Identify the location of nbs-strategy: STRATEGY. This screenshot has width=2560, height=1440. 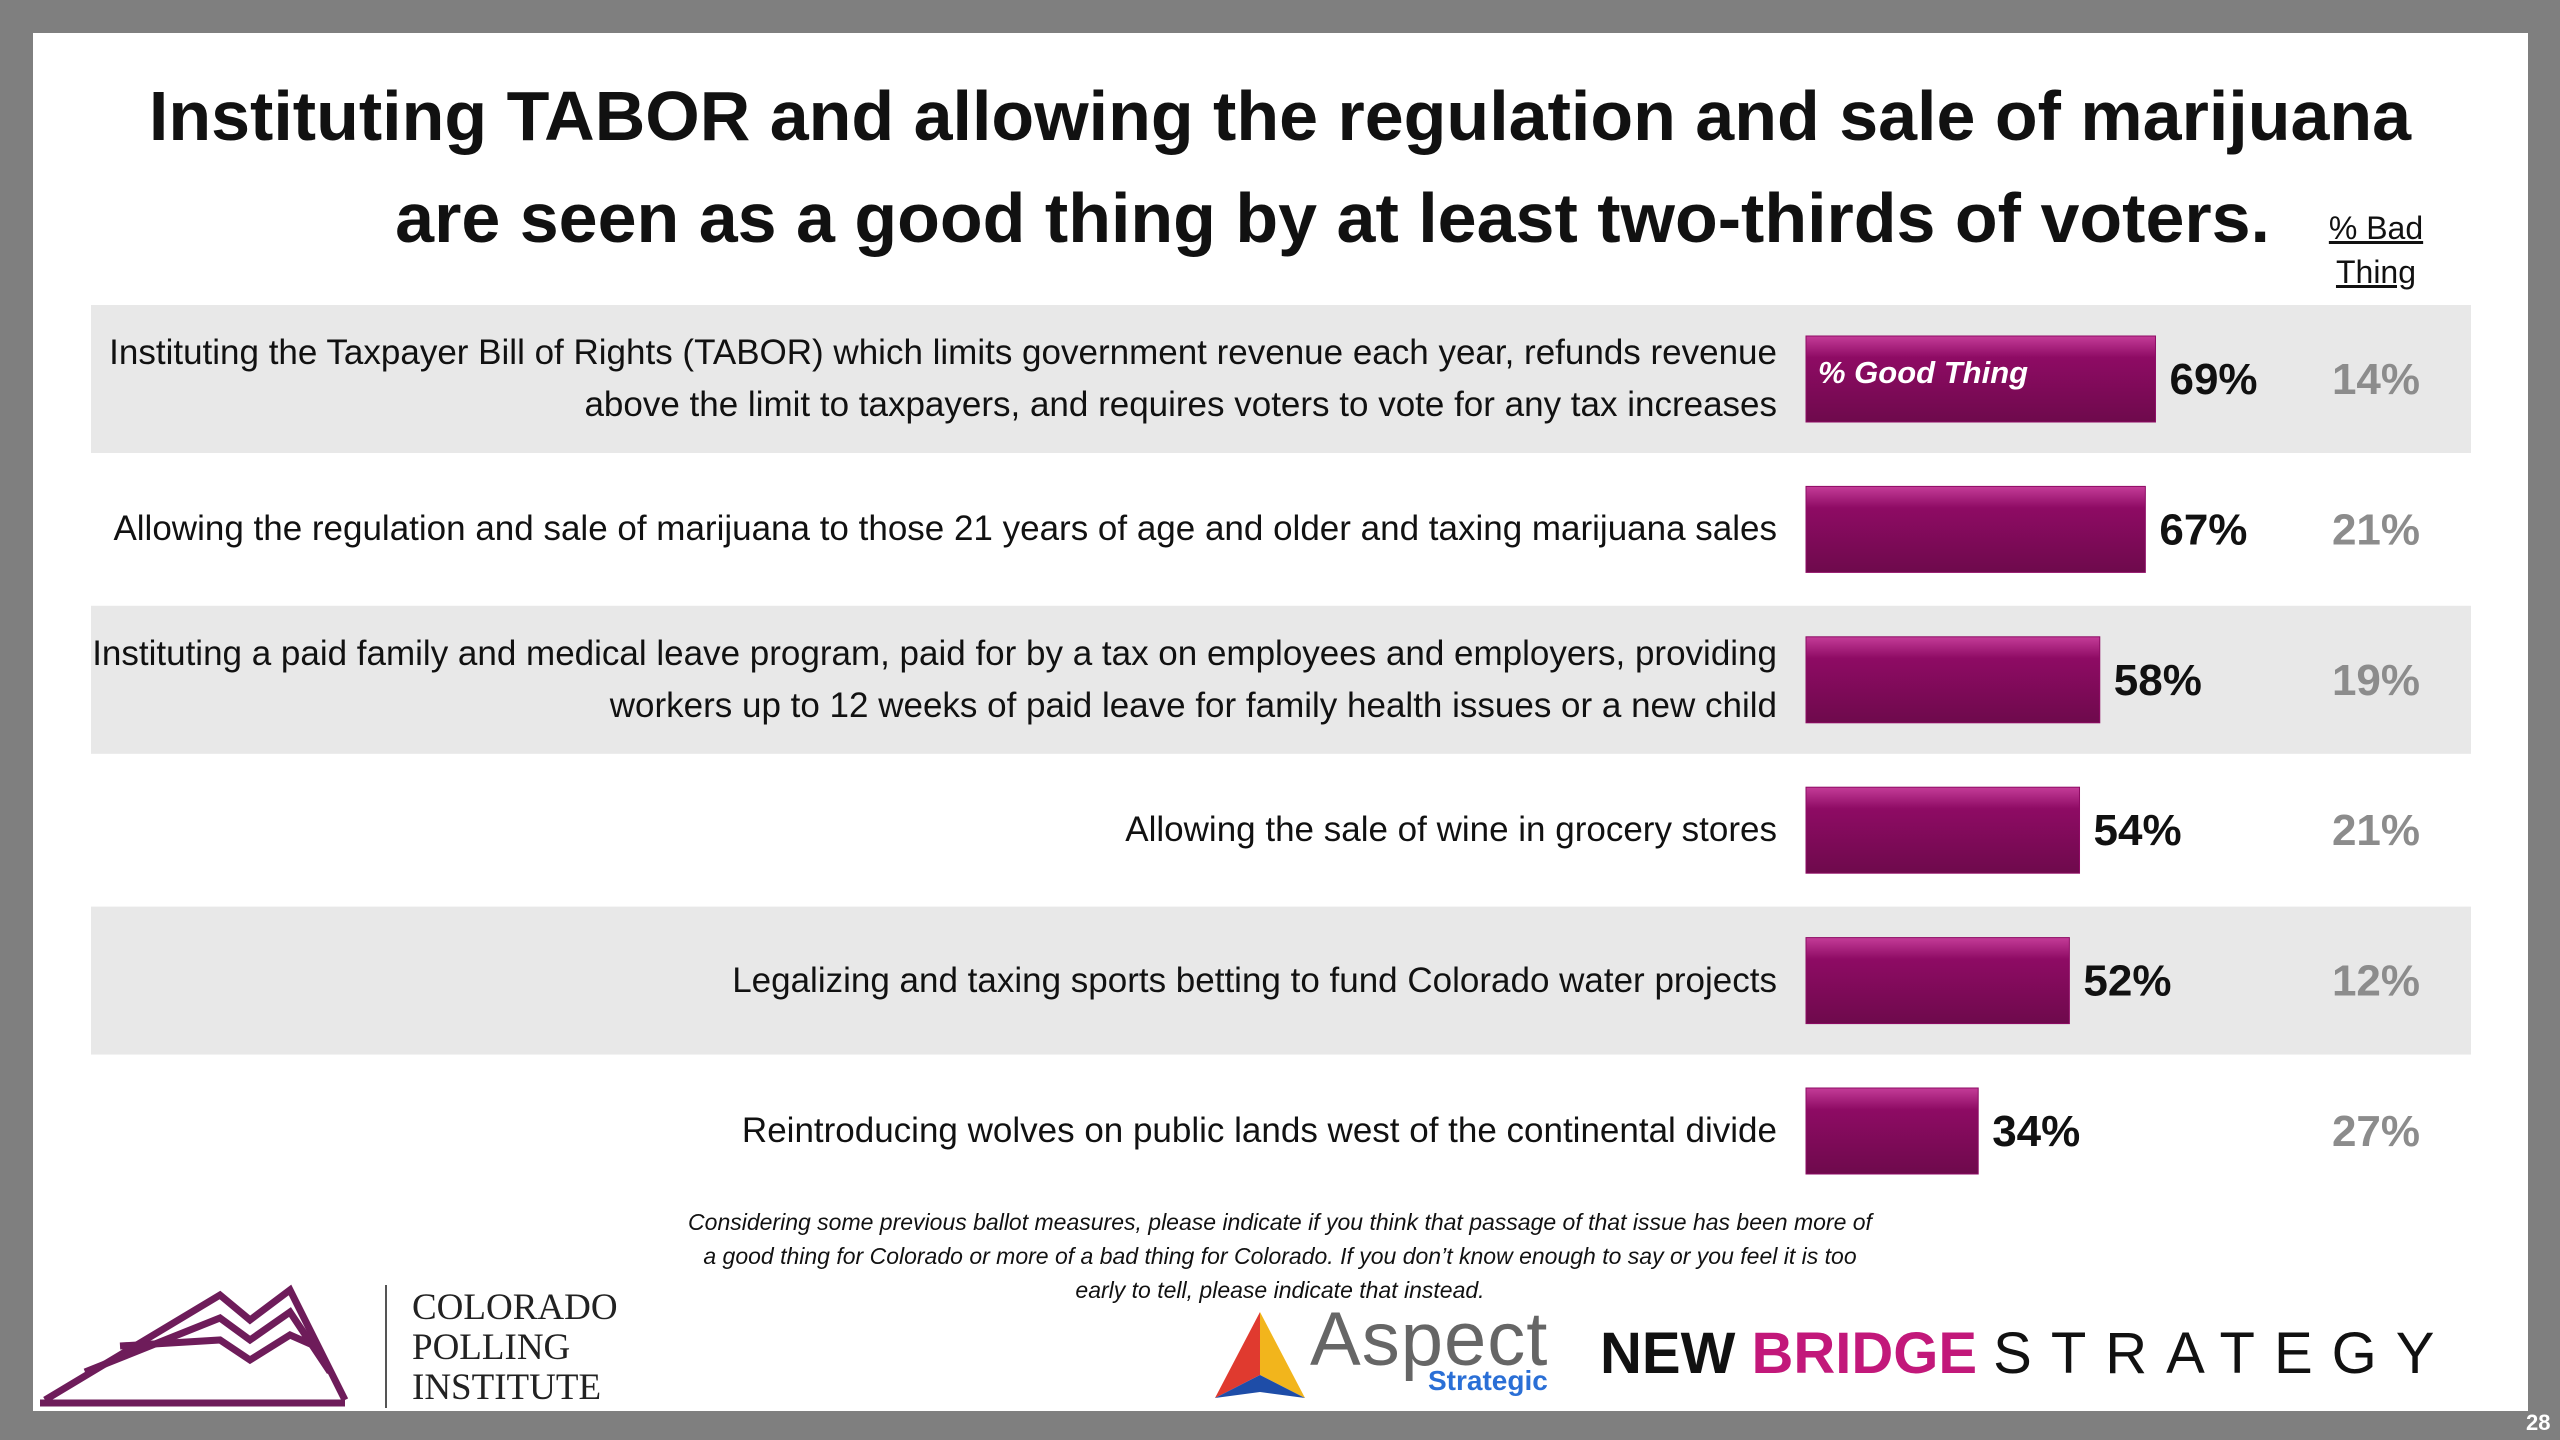
(2223, 1353).